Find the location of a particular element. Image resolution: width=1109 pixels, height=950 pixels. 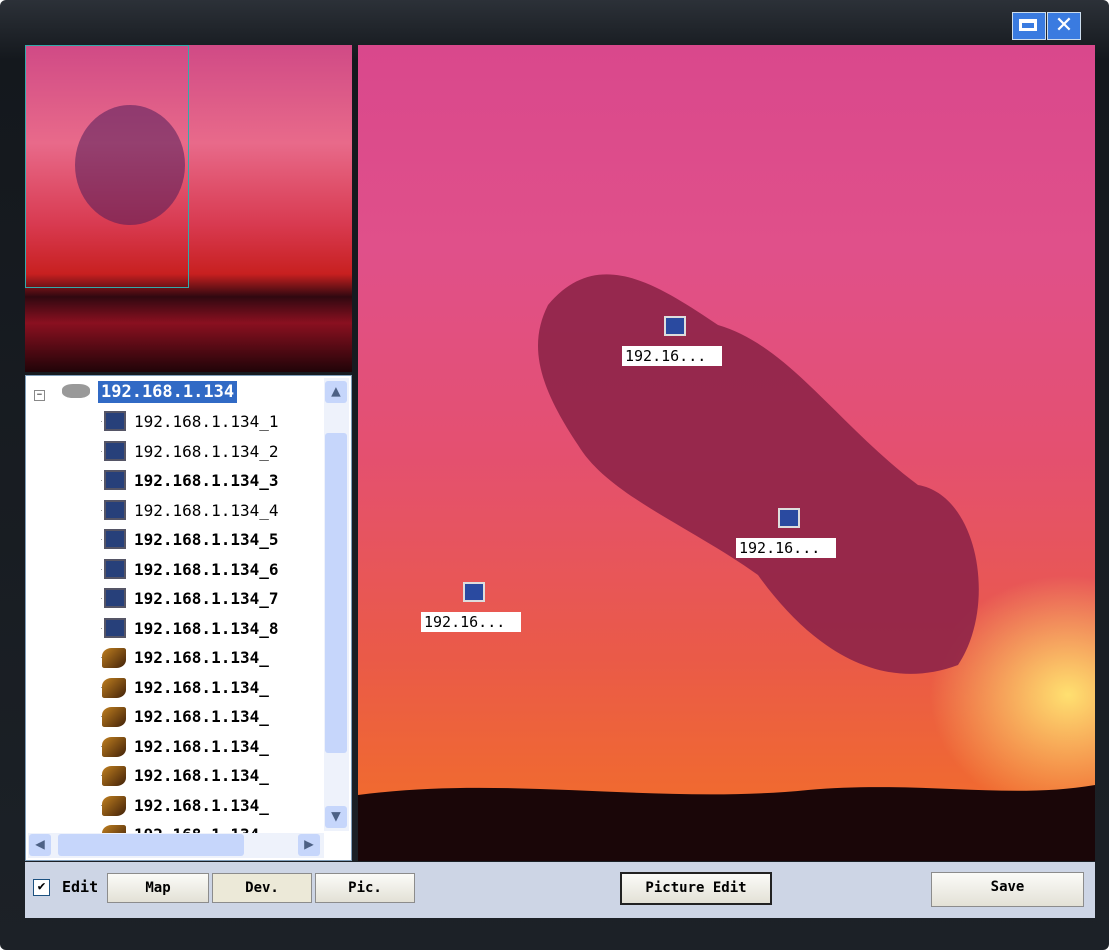

tree-item-label: 192.168.1.134_6 is located at coordinates (206, 569).